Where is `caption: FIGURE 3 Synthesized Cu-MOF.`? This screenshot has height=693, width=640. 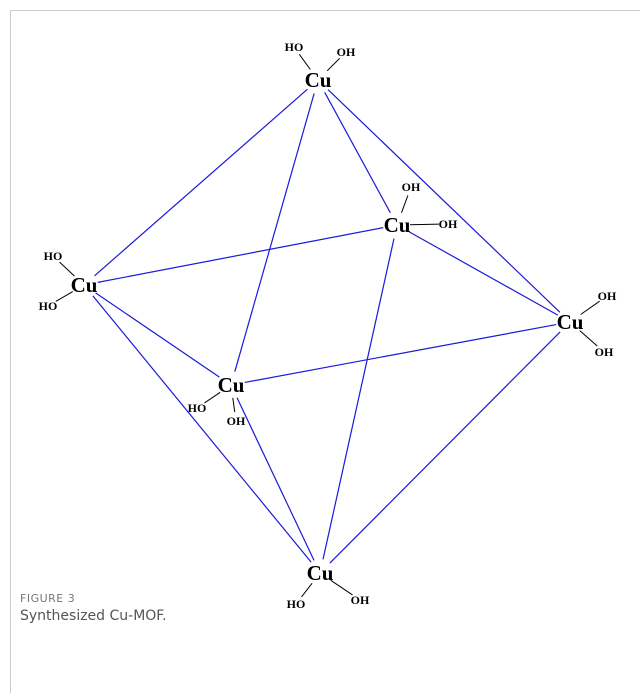 caption: FIGURE 3 Synthesized Cu-MOF. is located at coordinates (93, 608).